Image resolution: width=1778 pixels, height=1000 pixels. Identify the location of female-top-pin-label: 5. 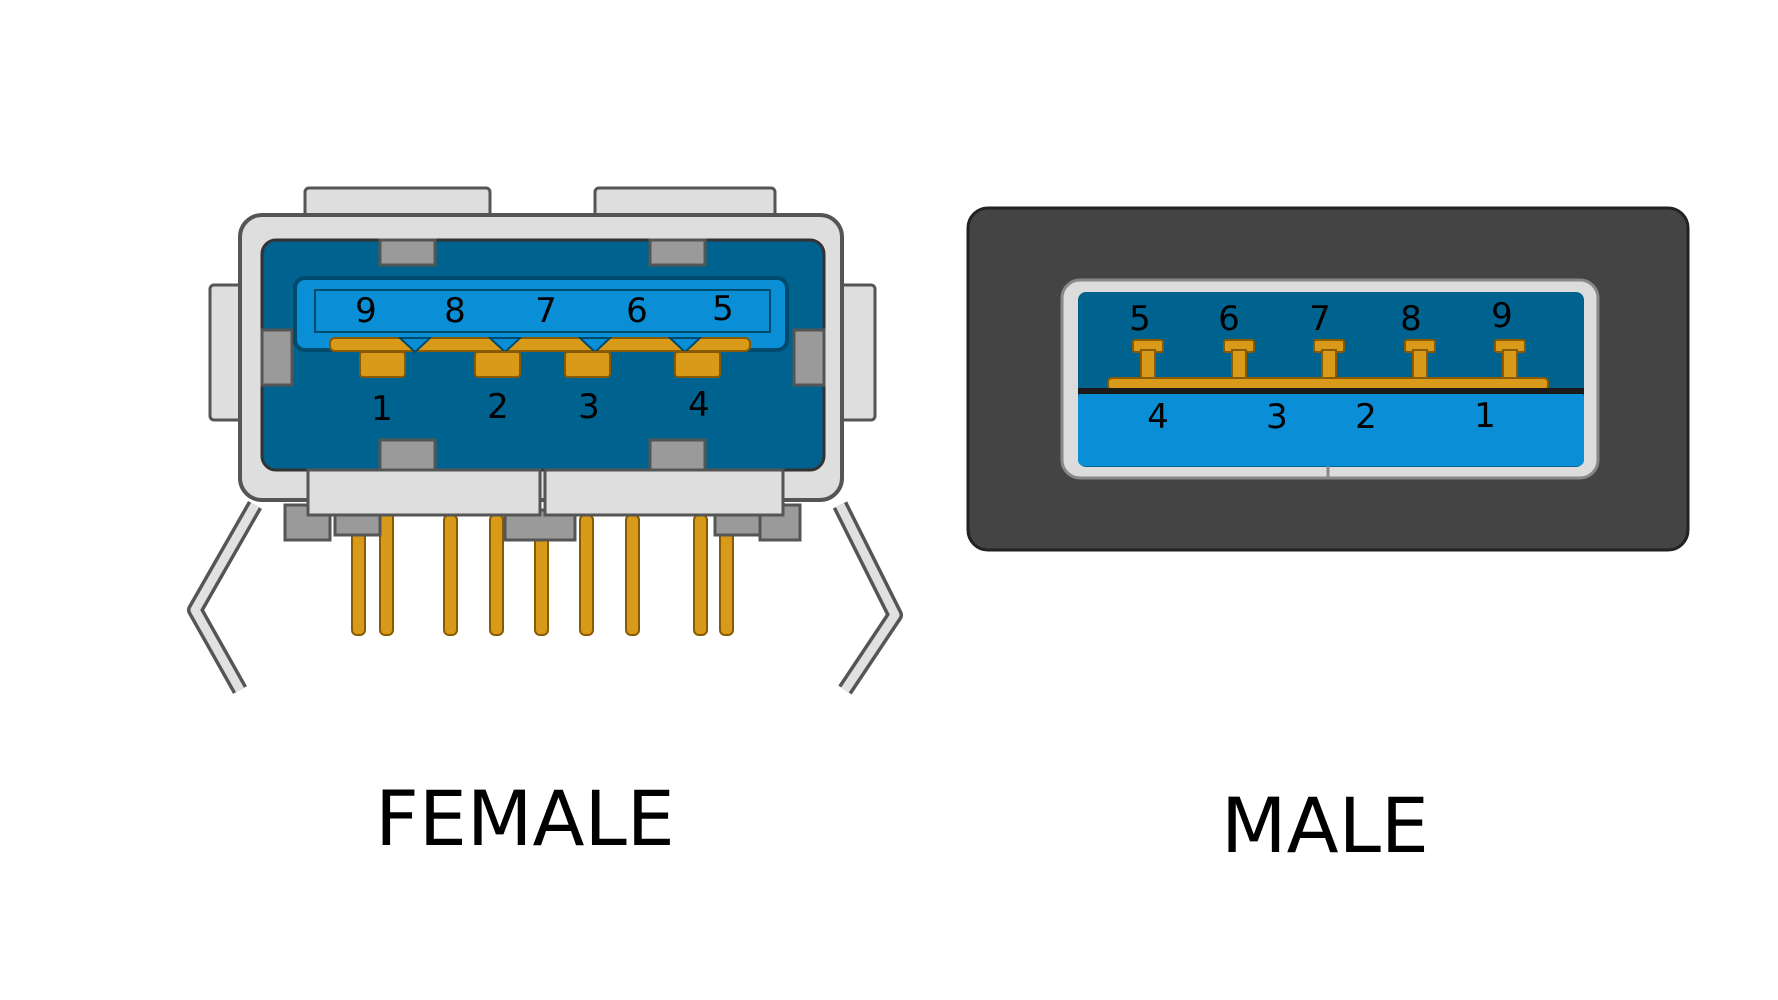
(723, 309).